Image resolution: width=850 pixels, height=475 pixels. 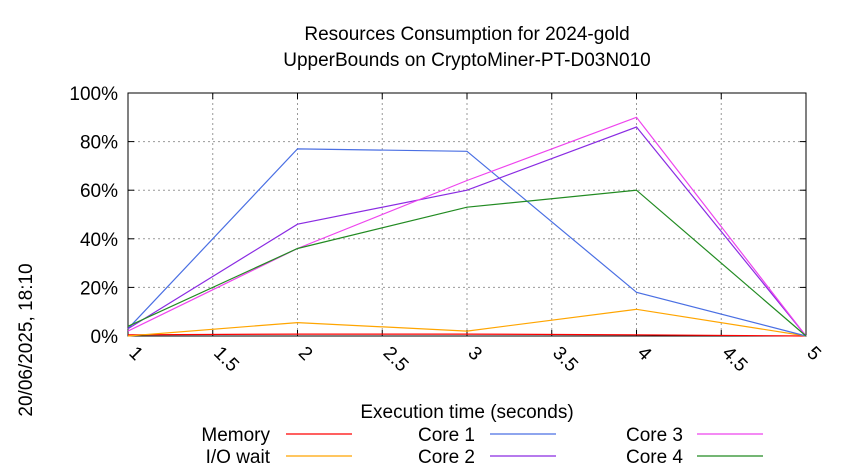 I want to click on legend-label-core-2: Core 2, so click(x=446, y=457).